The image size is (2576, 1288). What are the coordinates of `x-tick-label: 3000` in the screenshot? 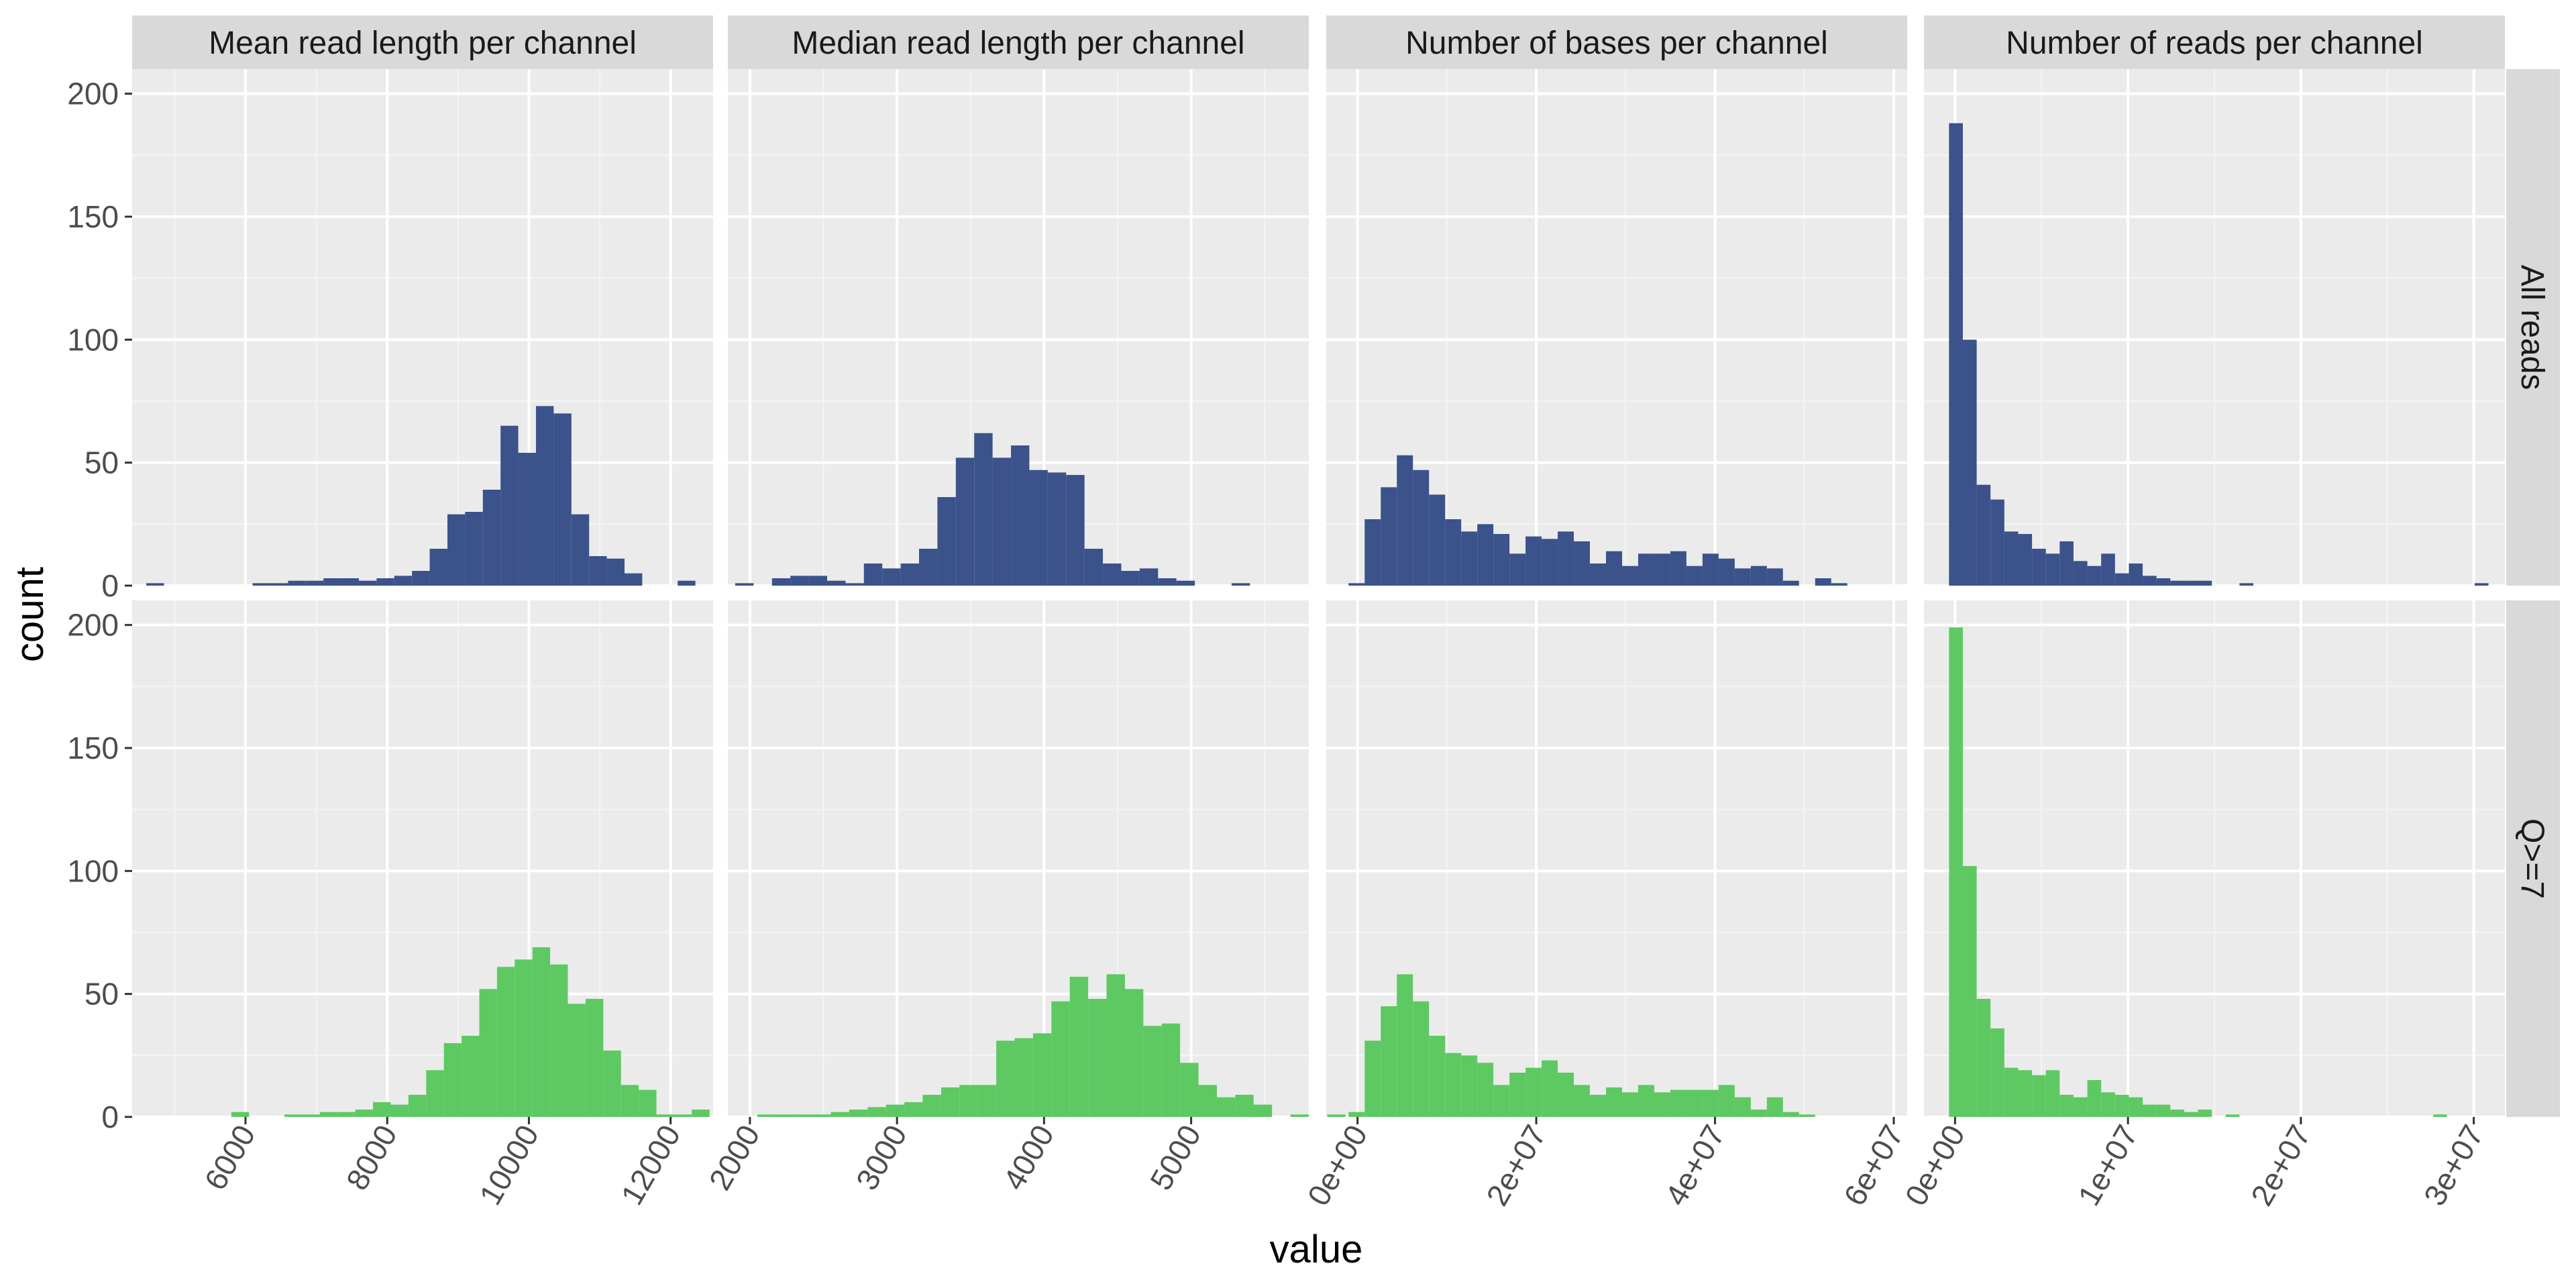 It's located at (881, 1157).